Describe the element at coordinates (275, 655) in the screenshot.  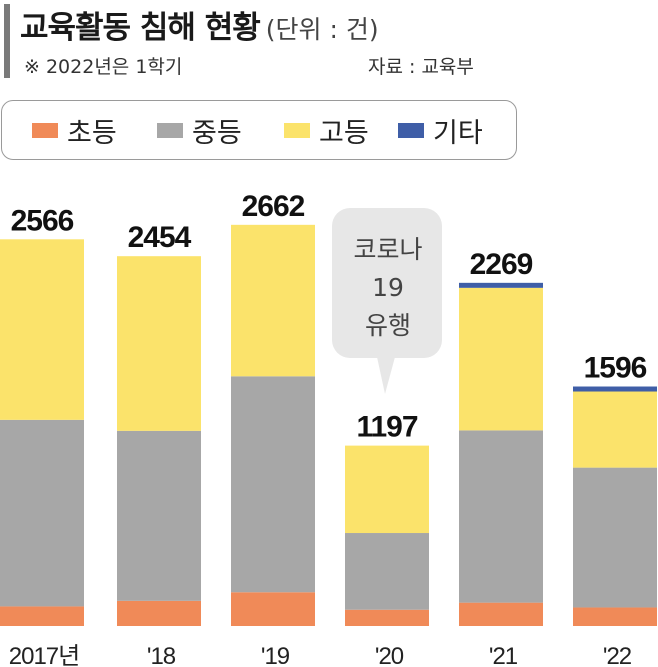
I see `category-label-2: '19` at that location.